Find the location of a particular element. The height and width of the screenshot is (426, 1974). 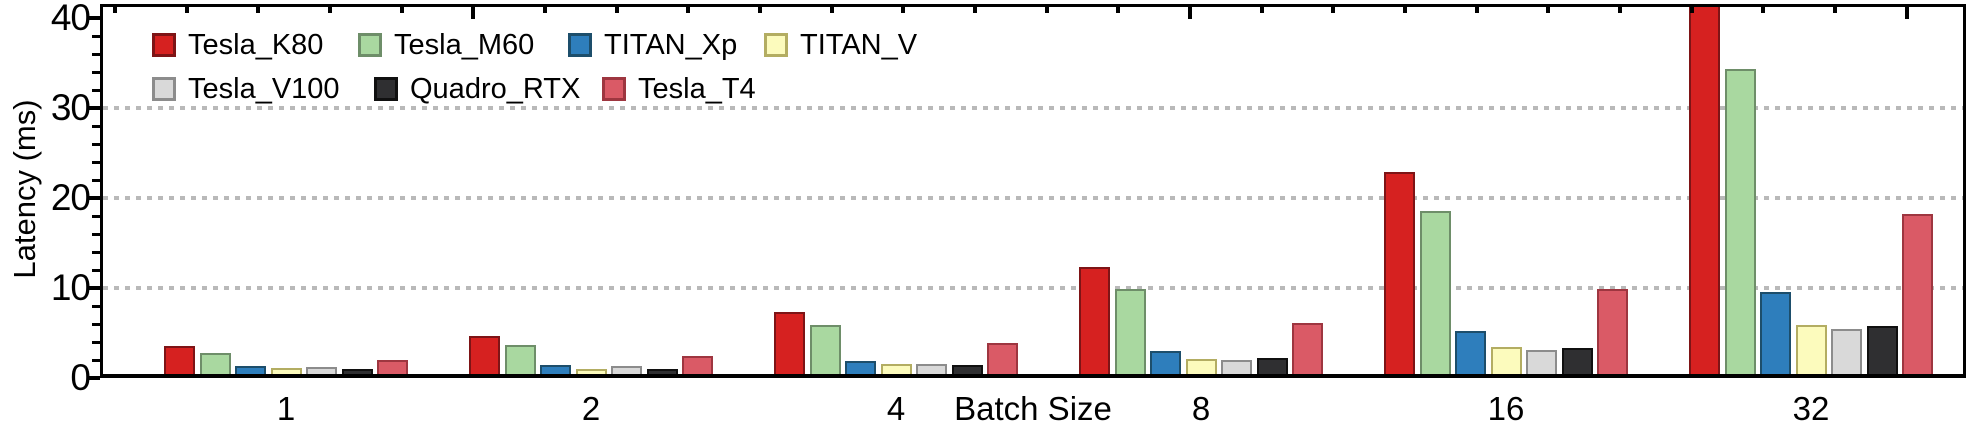

plot-border-right is located at coordinates (1964, 191).